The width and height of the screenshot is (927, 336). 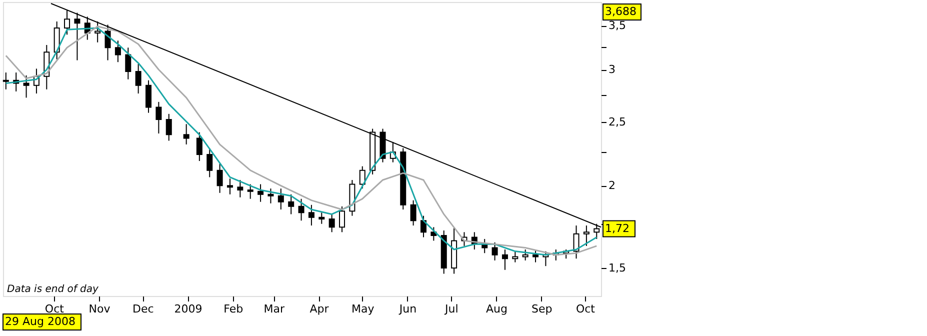 What do you see at coordinates (143, 309) in the screenshot?
I see `x-tick-label: Dec` at bounding box center [143, 309].